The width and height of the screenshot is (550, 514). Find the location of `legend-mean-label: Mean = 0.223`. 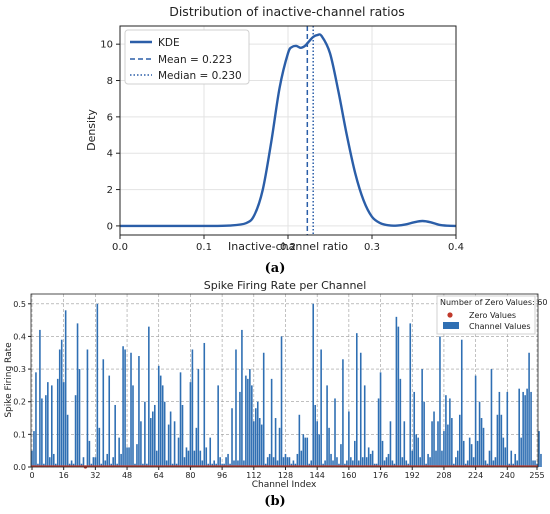

legend-mean-label: Mean = 0.223 is located at coordinates (195, 60).